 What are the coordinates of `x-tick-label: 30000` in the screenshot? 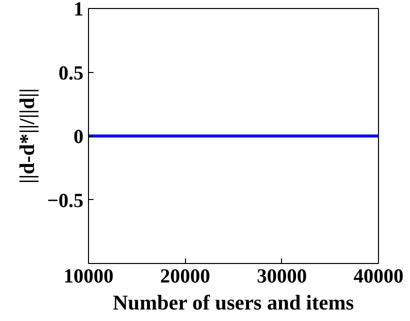 It's located at (281, 277).